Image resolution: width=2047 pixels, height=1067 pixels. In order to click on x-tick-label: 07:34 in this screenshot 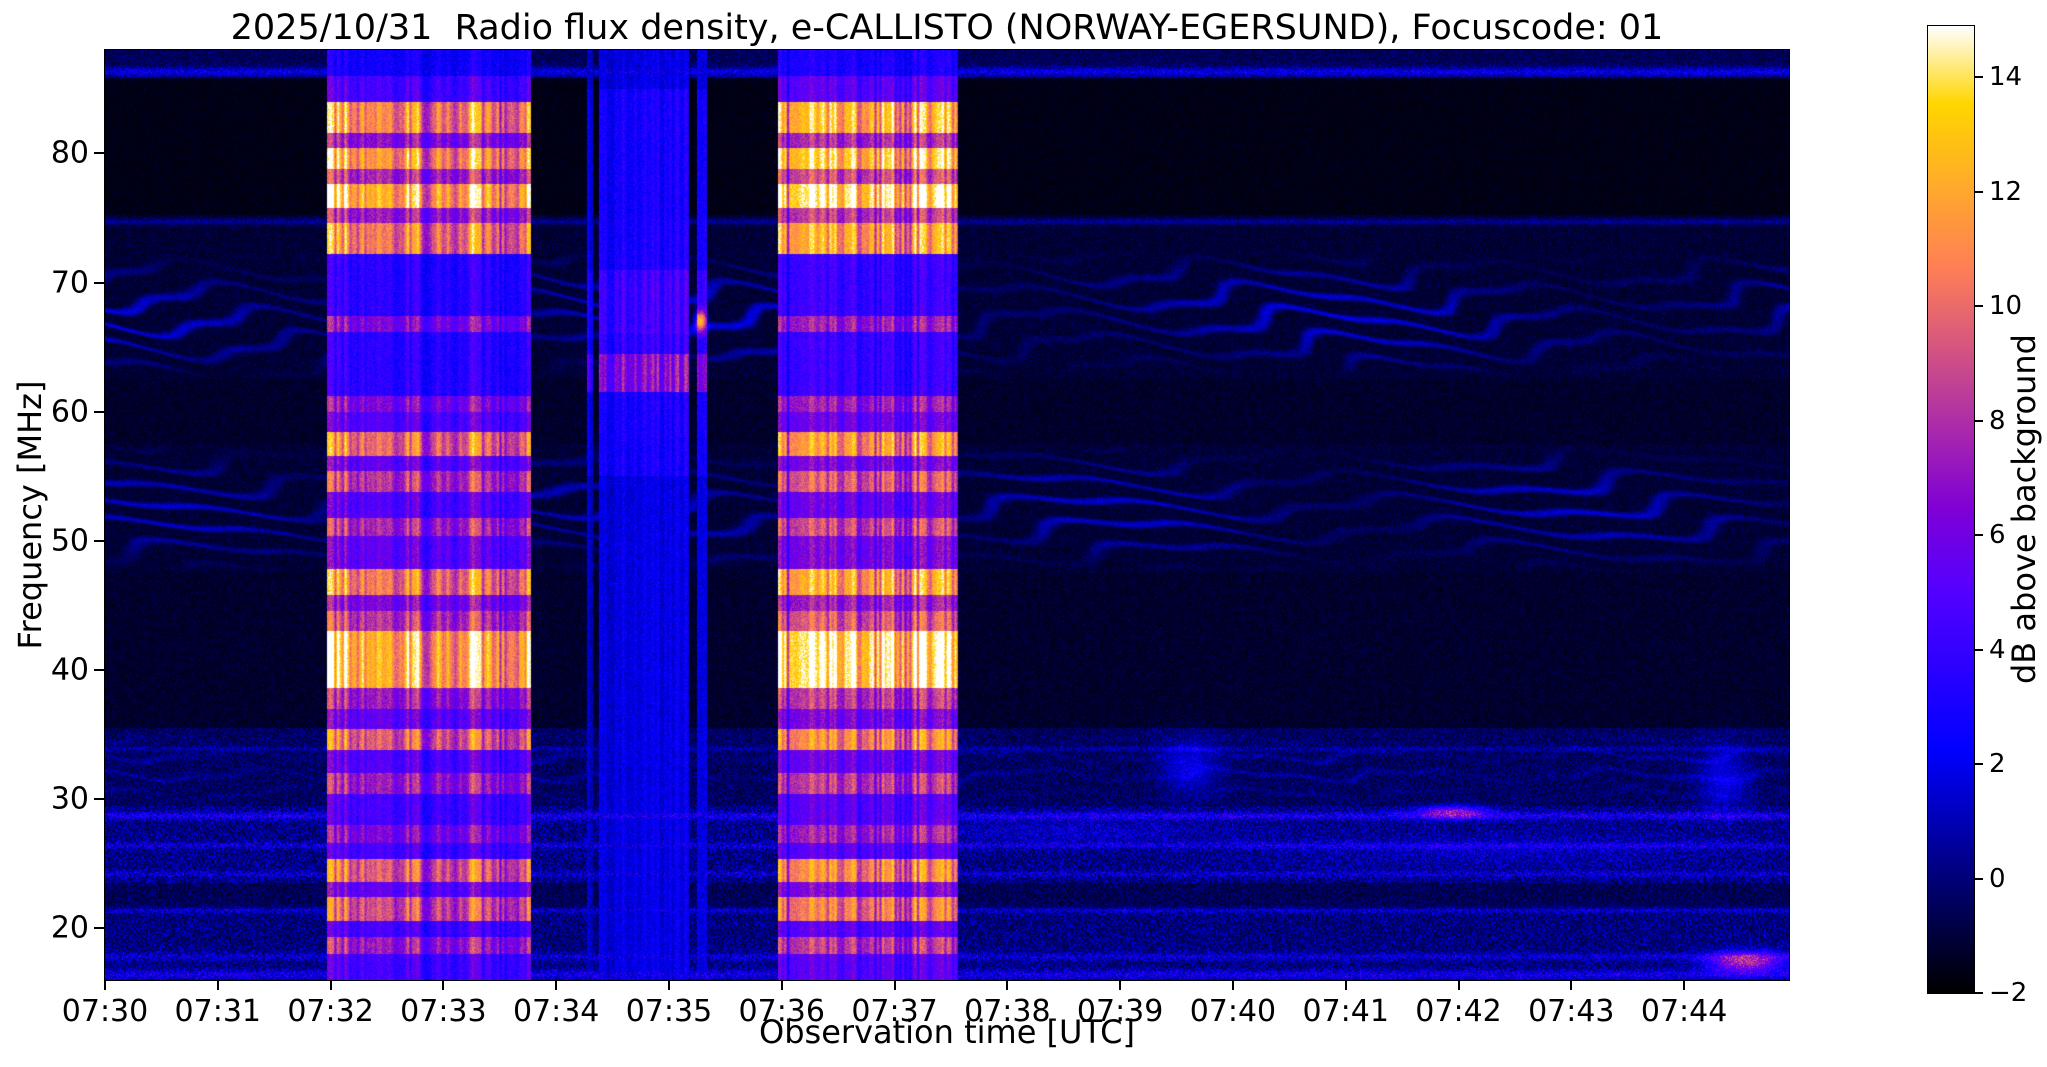, I will do `click(556, 1011)`.